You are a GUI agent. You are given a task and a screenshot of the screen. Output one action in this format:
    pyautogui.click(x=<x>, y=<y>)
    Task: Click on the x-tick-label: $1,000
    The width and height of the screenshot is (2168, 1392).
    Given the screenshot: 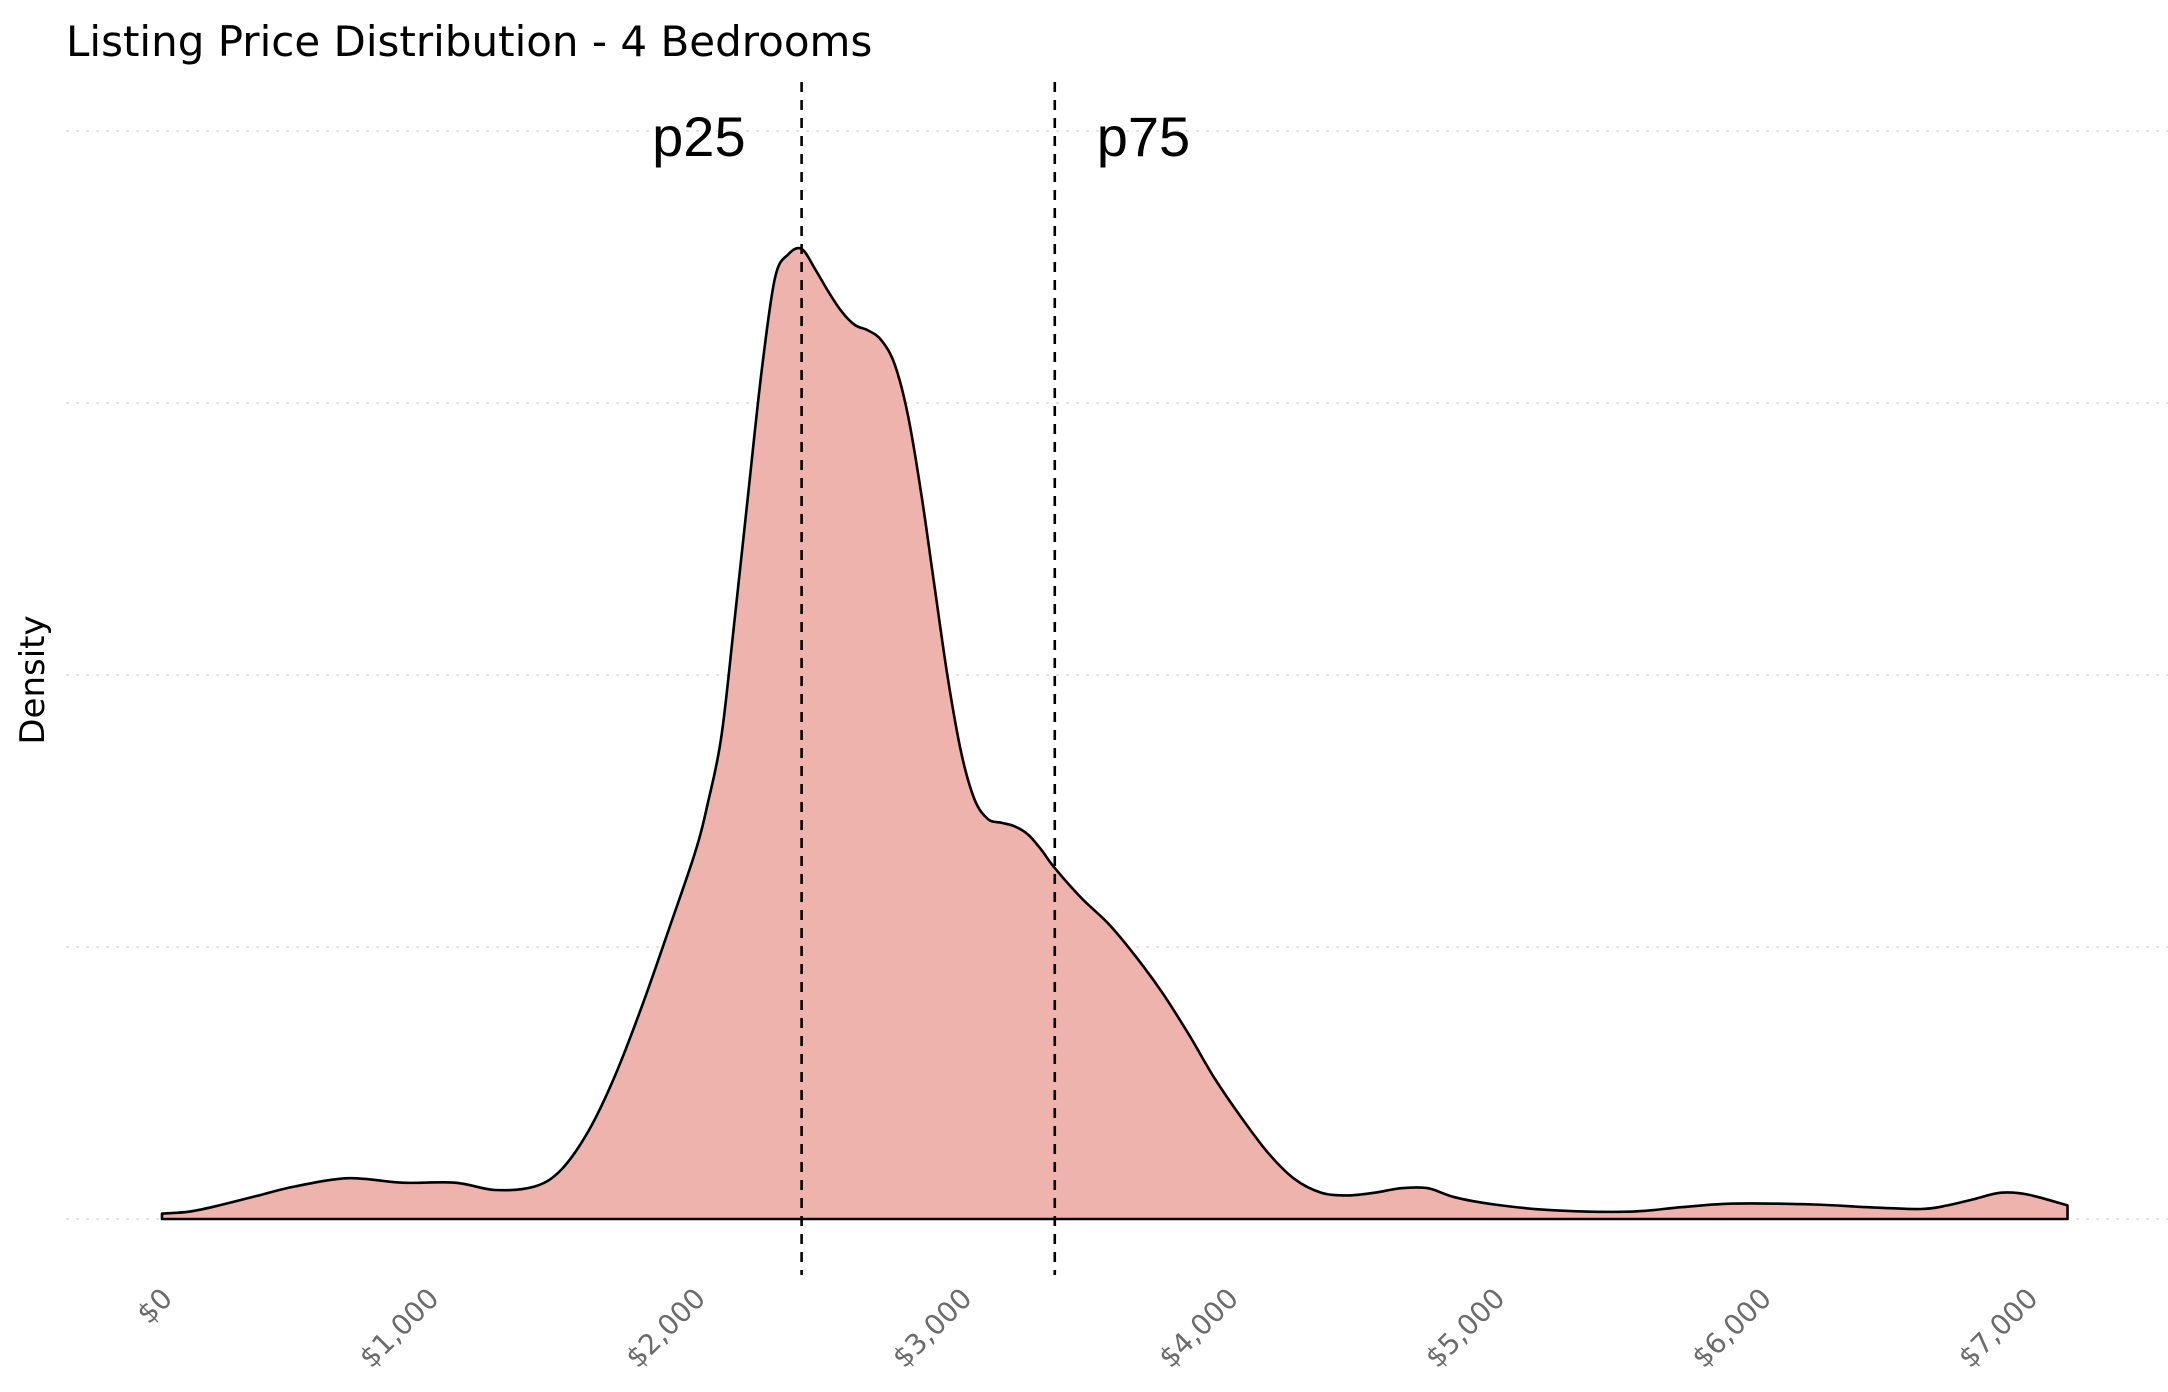 What is the action you would take?
    pyautogui.click(x=399, y=1328)
    